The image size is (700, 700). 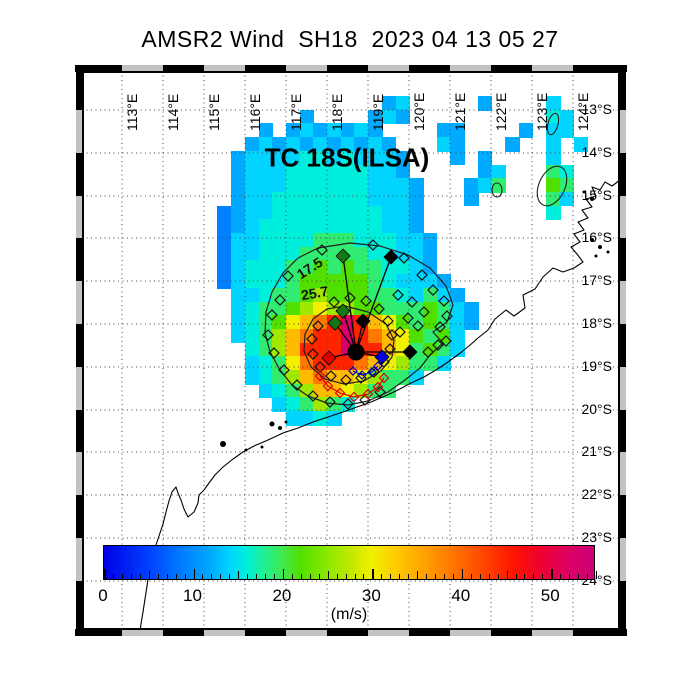 I want to click on lon-tick-label: 118°E, so click(x=337, y=112).